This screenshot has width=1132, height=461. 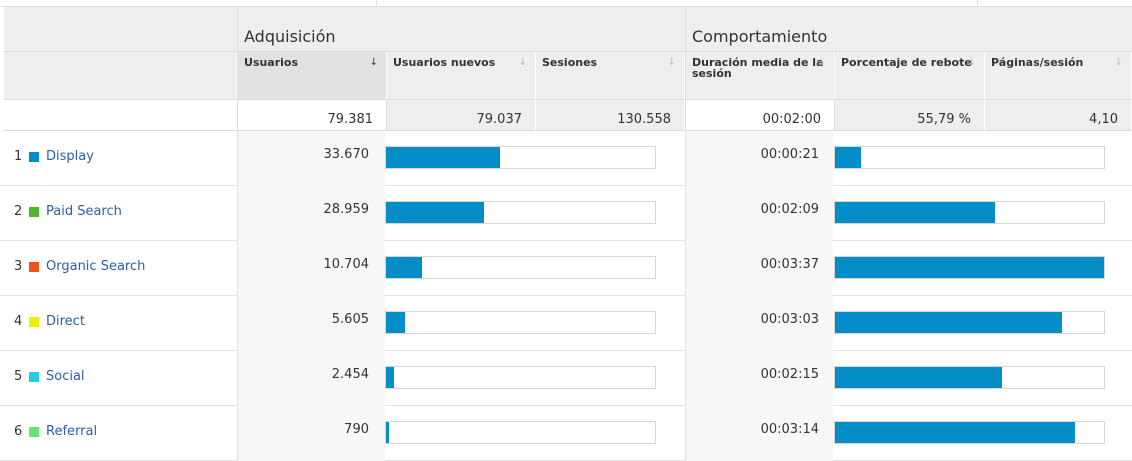 What do you see at coordinates (312, 75) in the screenshot?
I see `column-header-usuarios: Usuarios ↓` at bounding box center [312, 75].